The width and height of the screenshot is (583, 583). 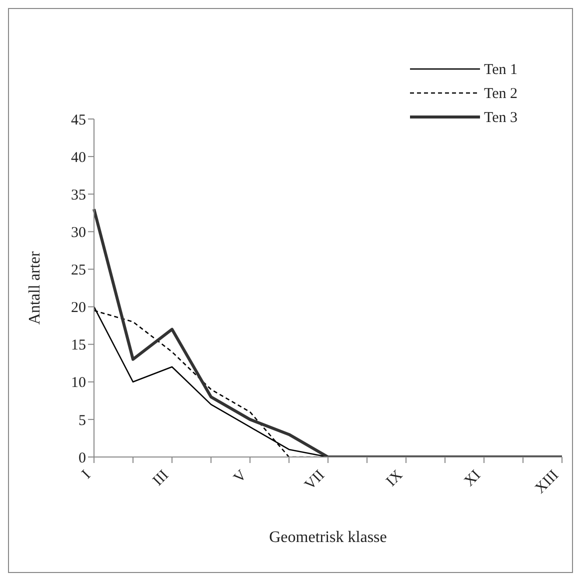 I want to click on y-tick-label: 35, so click(x=78, y=195).